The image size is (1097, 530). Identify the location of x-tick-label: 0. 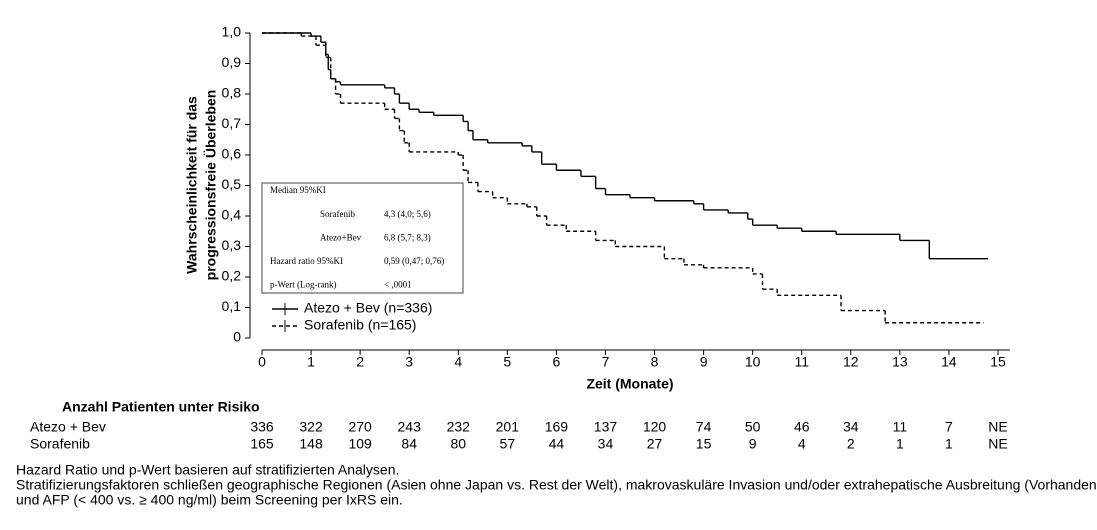
(262, 362).